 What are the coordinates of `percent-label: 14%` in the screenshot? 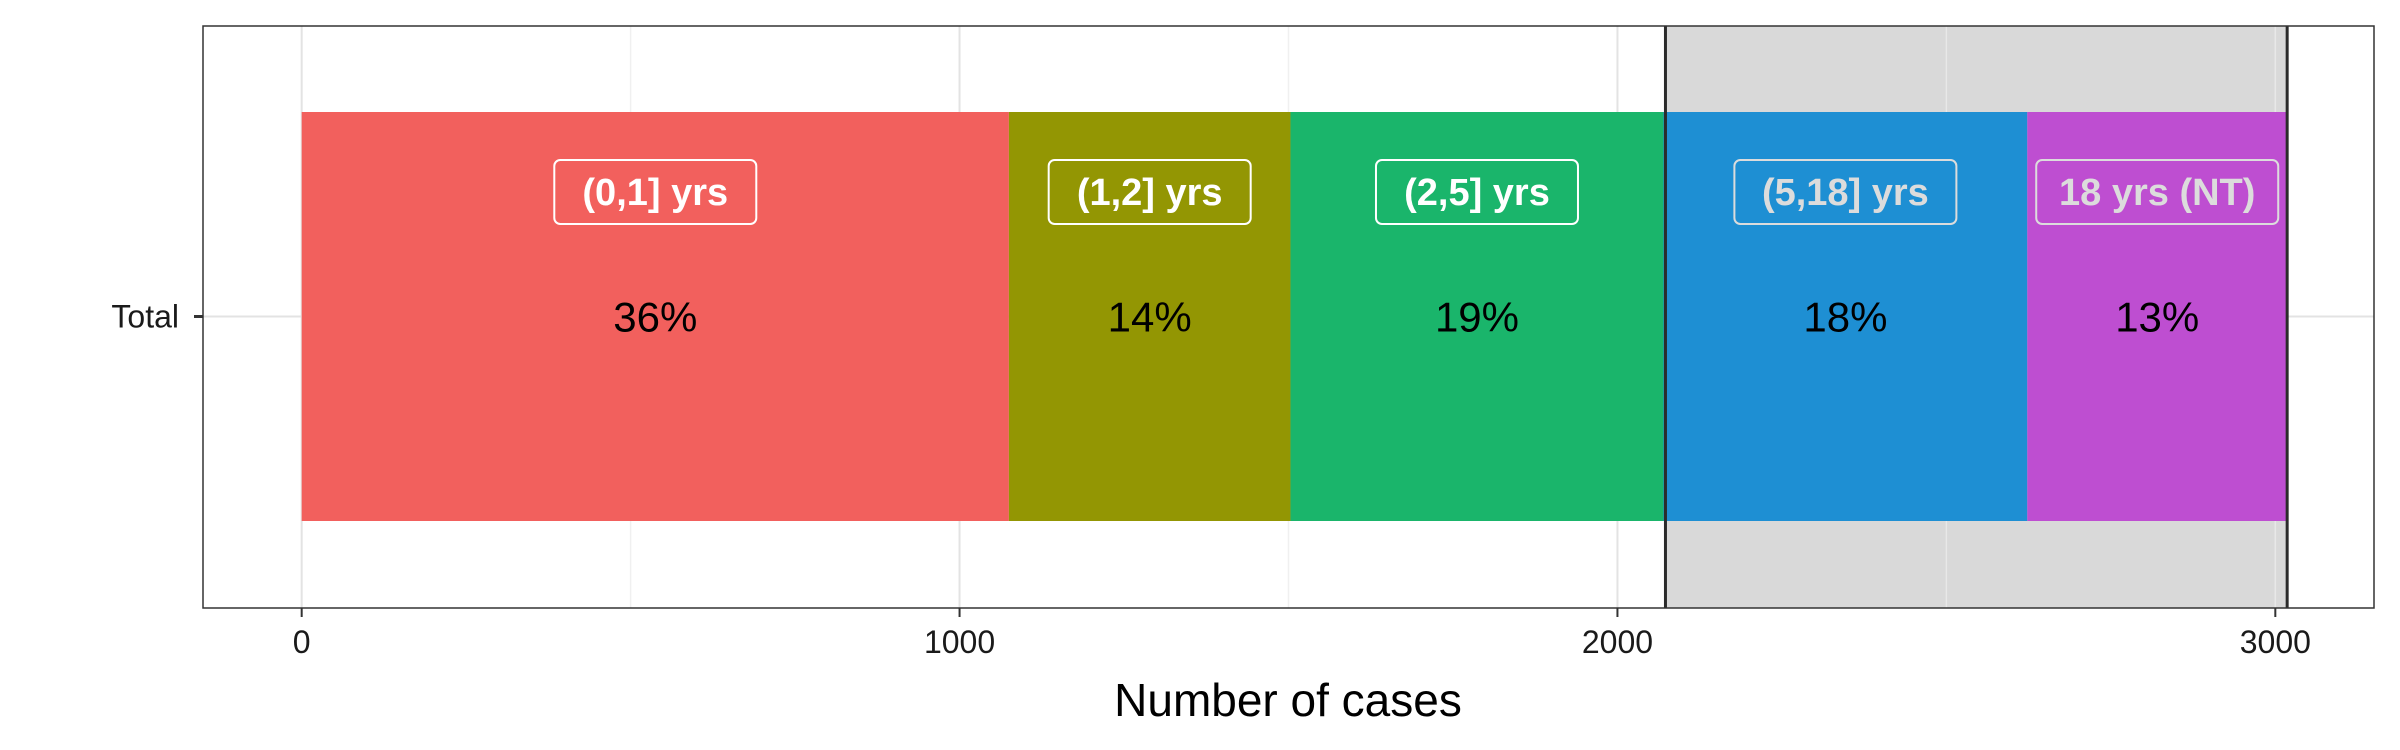 It's located at (1150, 317).